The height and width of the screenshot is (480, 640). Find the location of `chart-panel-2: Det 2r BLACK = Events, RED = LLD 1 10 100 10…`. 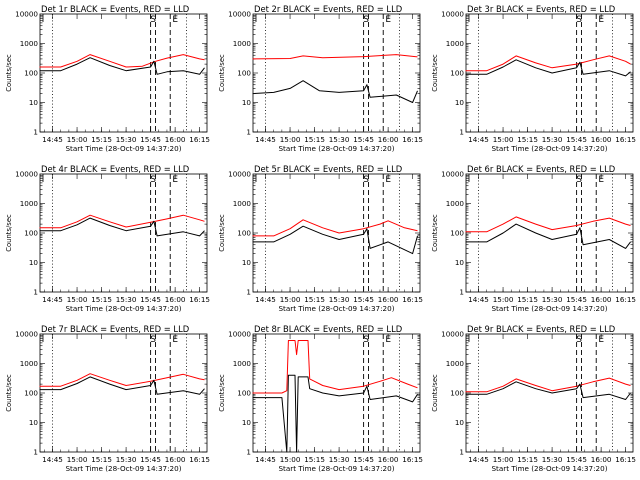

chart-panel-2: Det 2r BLACK = Events, RED = LLD 1 10 100 10… is located at coordinates (320, 78).